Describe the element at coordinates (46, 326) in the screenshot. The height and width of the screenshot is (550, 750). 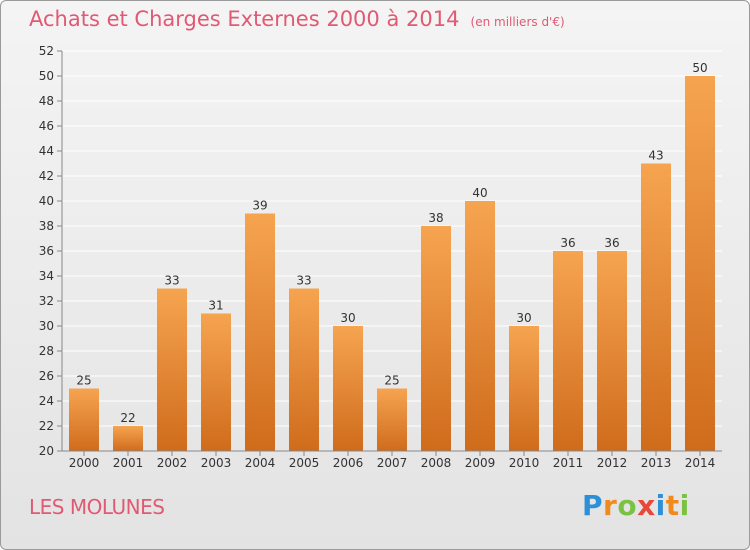
I see `y-tick-label: 30` at that location.